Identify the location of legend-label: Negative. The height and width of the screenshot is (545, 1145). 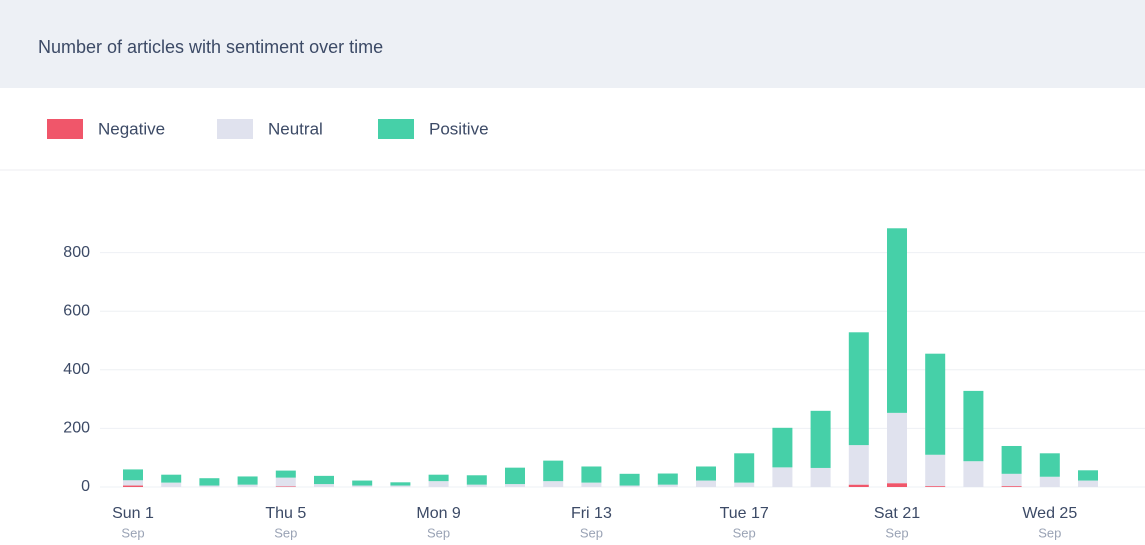
(131, 128).